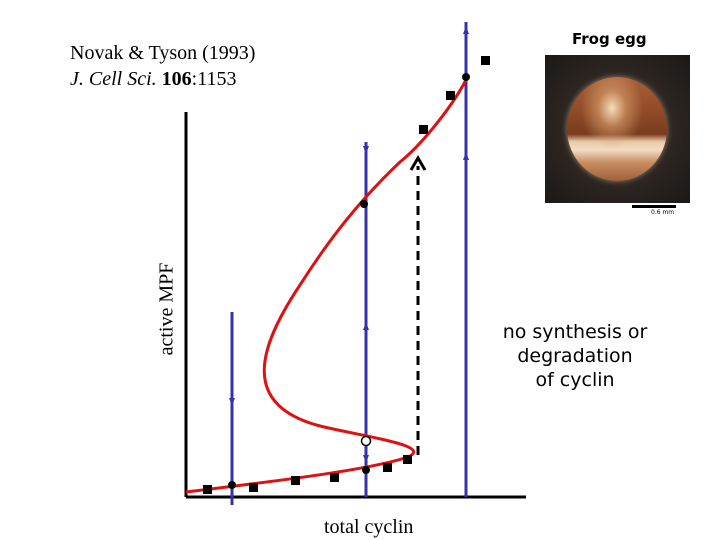 The height and width of the screenshot is (540, 720). I want to click on x-axis-label: total cyclin, so click(369, 527).